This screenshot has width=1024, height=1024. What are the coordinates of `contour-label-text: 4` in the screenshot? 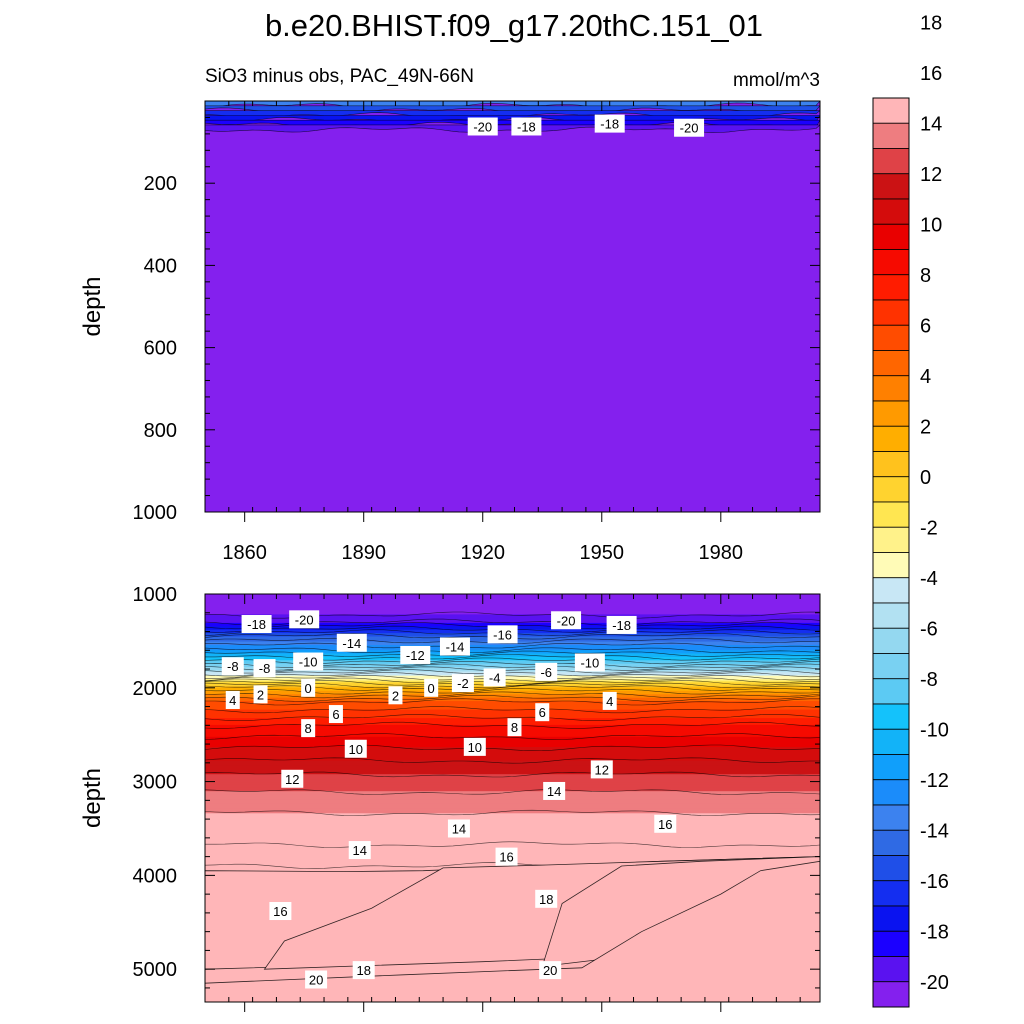 It's located at (609, 701).